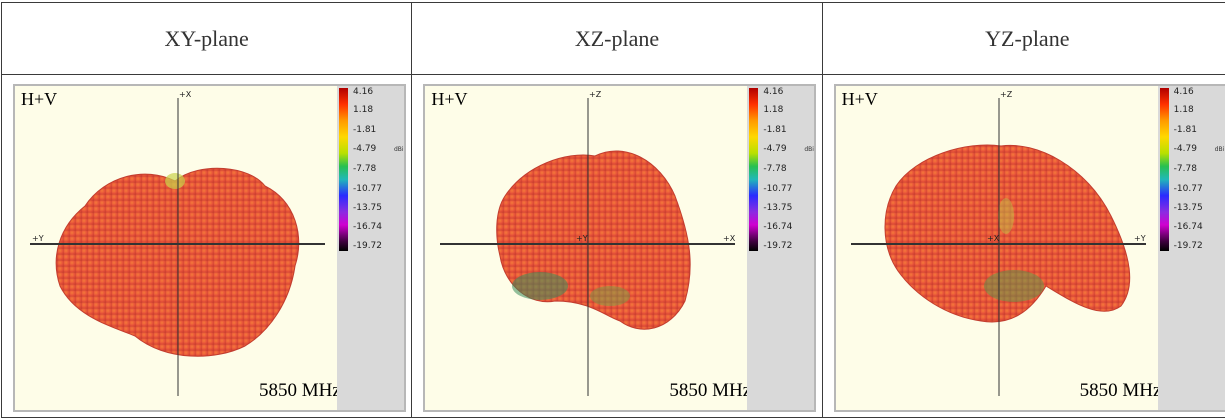 The height and width of the screenshot is (418, 1225). Describe the element at coordinates (1023, 38) in the screenshot. I see `header-yz-plane: YZ-plane` at that location.